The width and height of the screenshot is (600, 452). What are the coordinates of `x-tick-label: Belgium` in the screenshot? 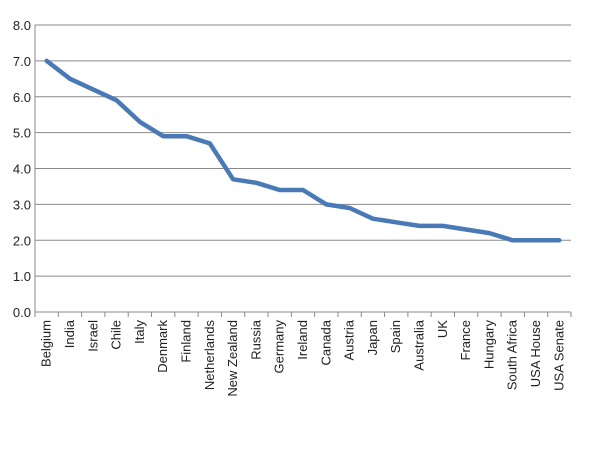 It's located at (46, 343).